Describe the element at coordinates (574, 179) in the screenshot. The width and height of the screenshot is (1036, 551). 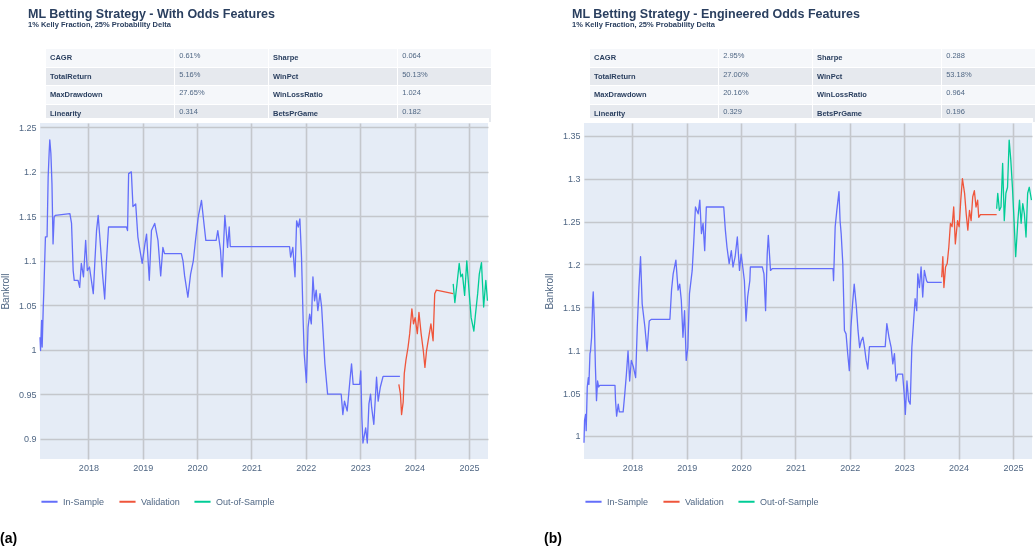
I see `y-tick-label: 1.3` at that location.